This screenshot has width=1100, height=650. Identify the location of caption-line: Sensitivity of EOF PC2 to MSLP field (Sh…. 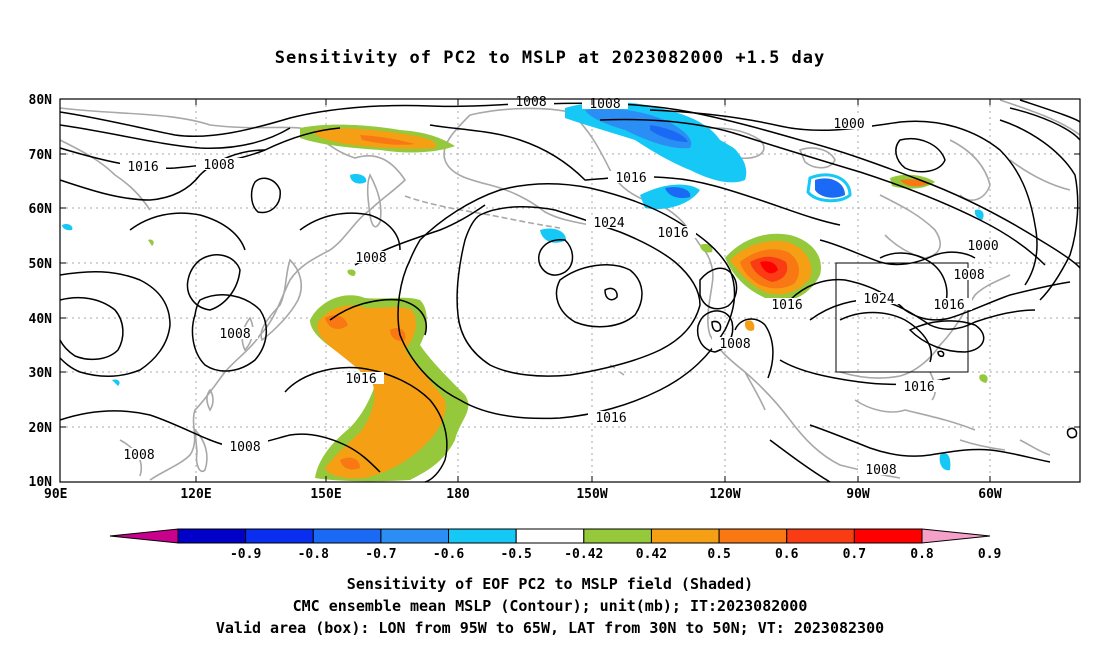
(550, 584).